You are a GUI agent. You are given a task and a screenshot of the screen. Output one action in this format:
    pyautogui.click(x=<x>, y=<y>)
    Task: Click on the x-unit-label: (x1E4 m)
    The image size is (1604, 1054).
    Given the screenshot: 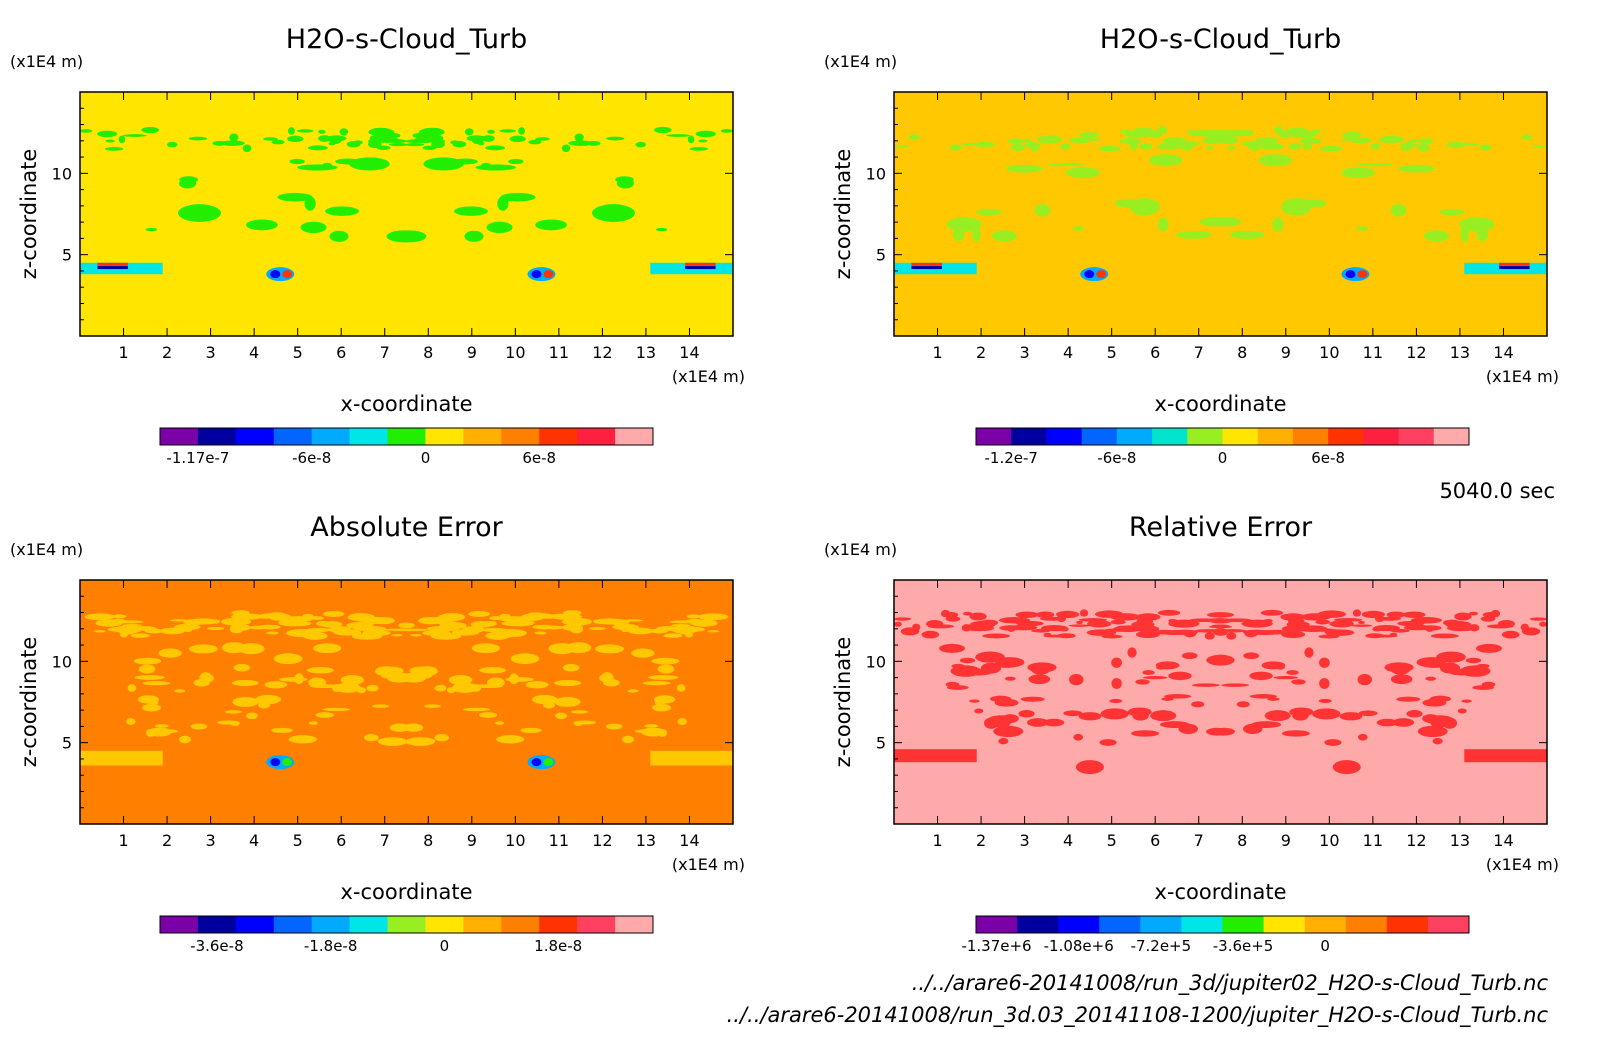 What is the action you would take?
    pyautogui.click(x=1522, y=376)
    